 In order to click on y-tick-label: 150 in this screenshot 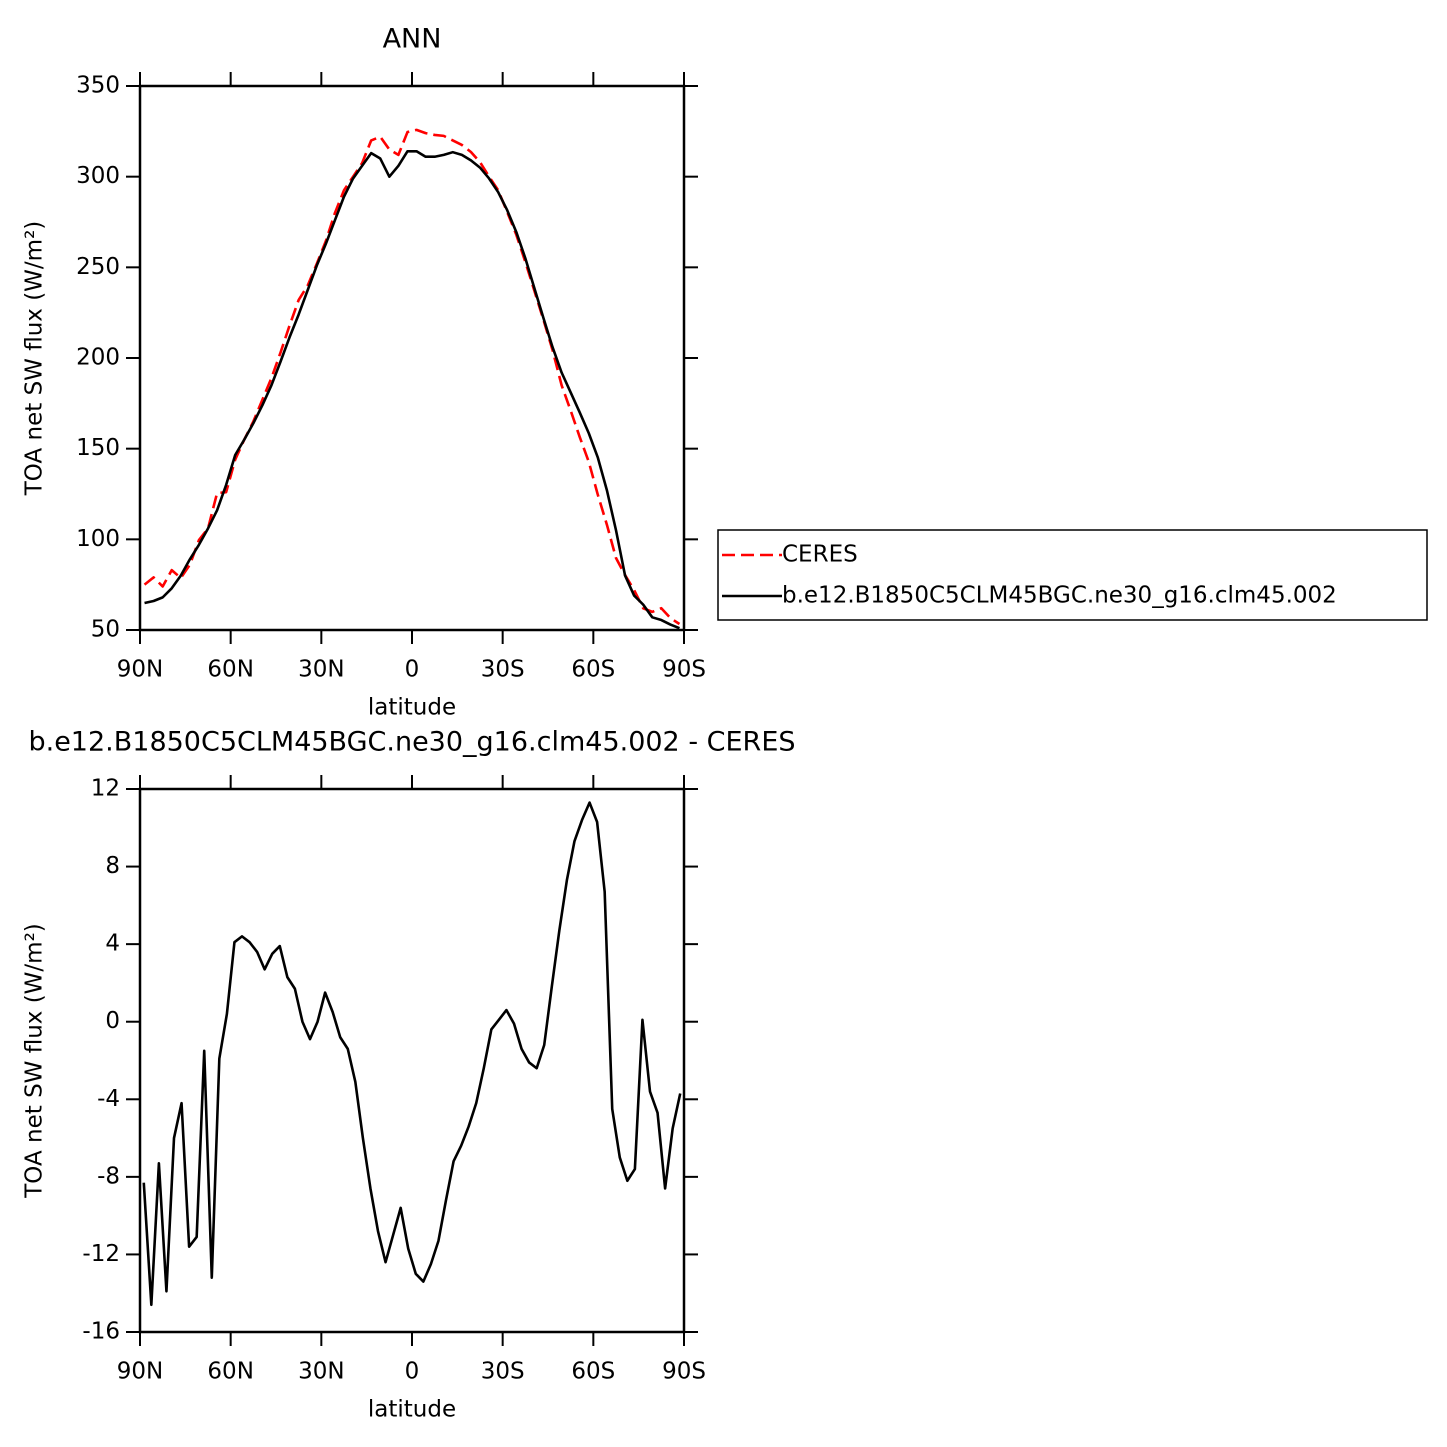, I will do `click(98, 448)`.